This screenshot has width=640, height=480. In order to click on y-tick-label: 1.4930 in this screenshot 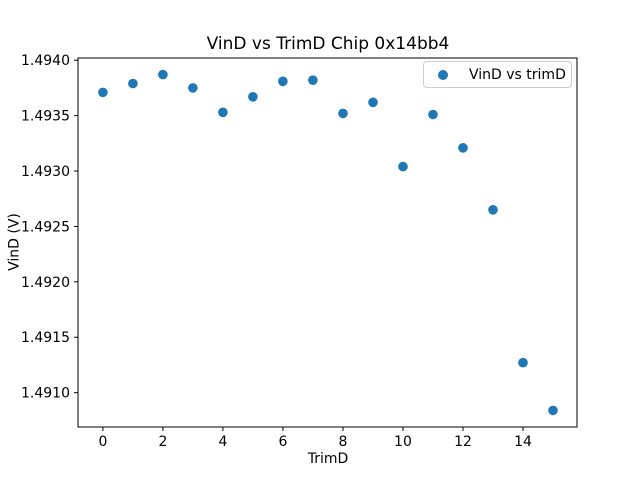, I will do `click(45, 172)`.